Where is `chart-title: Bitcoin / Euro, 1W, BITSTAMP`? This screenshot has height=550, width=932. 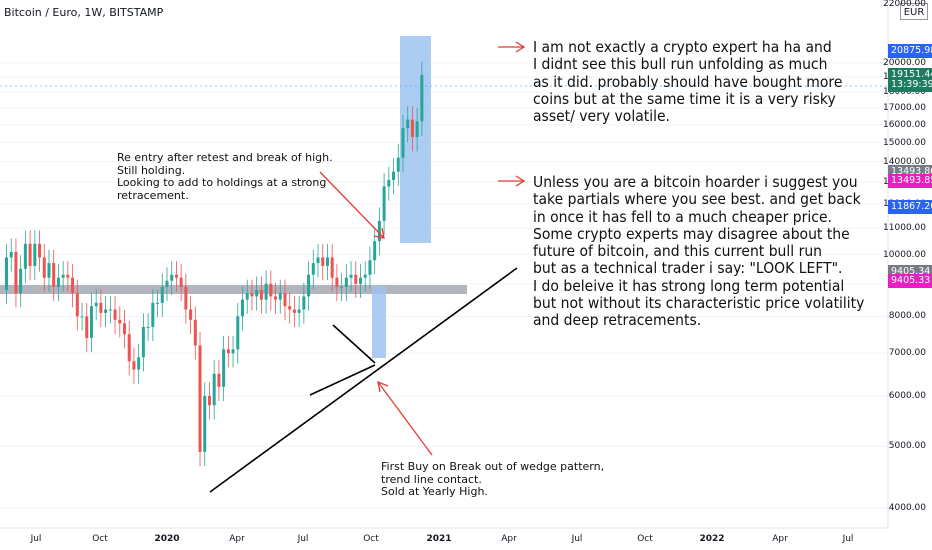
chart-title: Bitcoin / Euro, 1W, BITSTAMP is located at coordinates (84, 12).